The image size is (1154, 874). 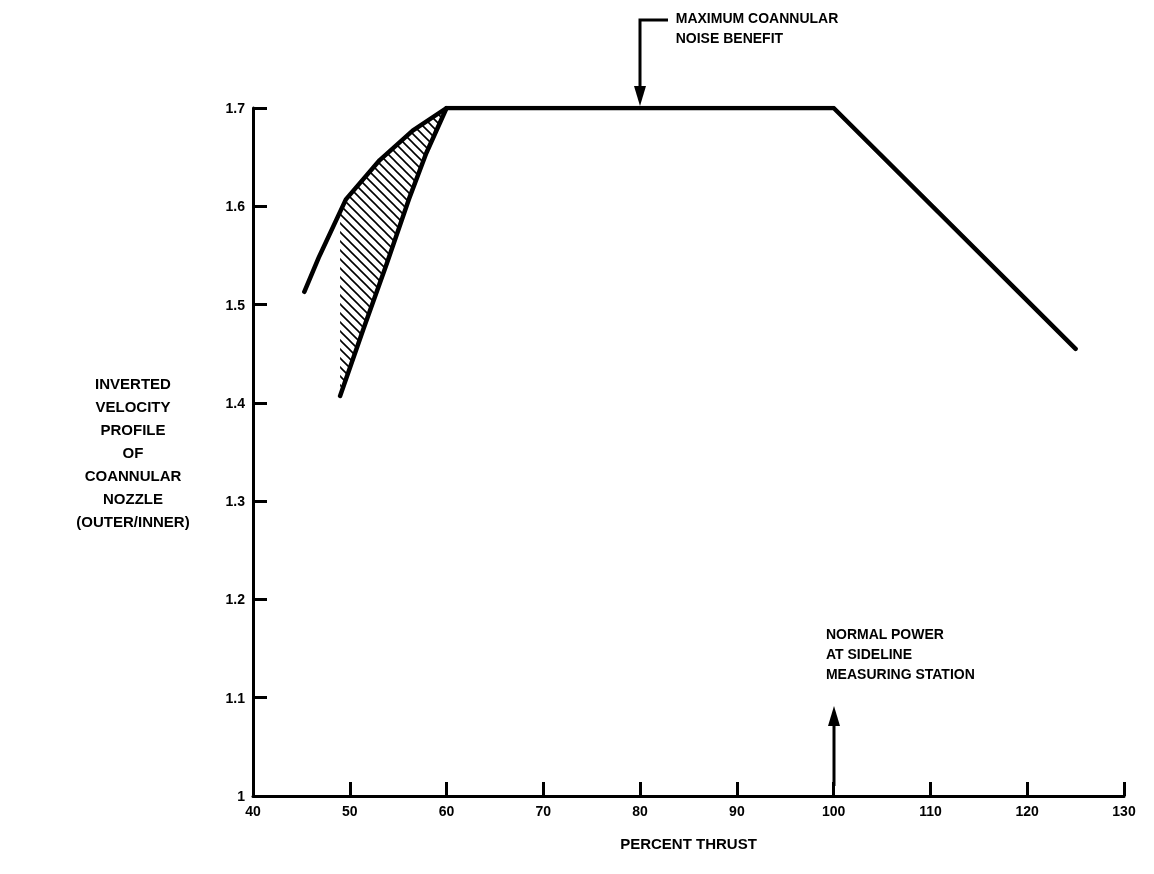 I want to click on x-axis-title: PERCENT THRUST, so click(x=688, y=843).